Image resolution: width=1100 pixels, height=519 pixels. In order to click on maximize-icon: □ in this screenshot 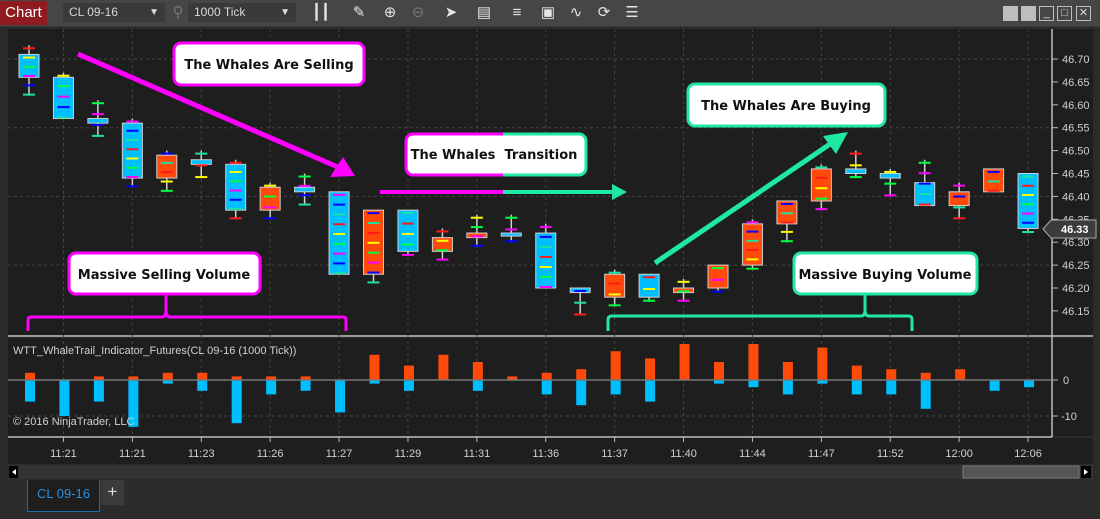, I will do `click(1064, 13)`.